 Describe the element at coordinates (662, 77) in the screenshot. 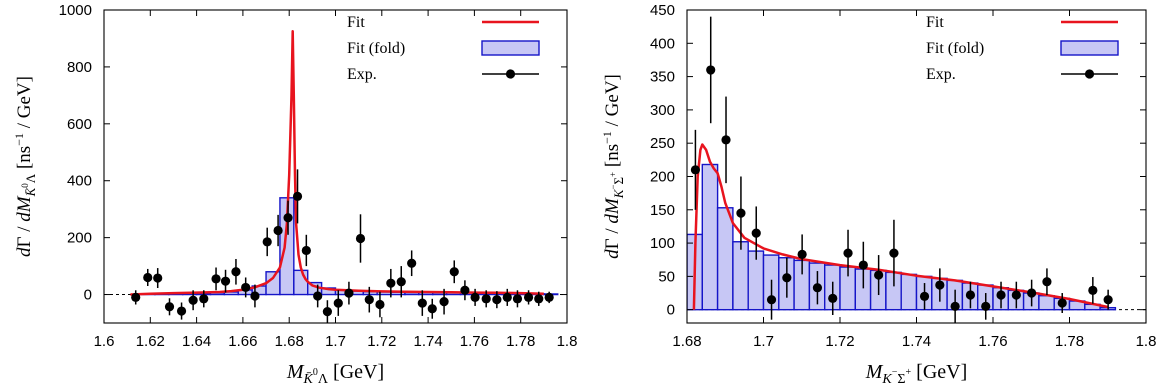

I see `y-tick-label: 350` at that location.